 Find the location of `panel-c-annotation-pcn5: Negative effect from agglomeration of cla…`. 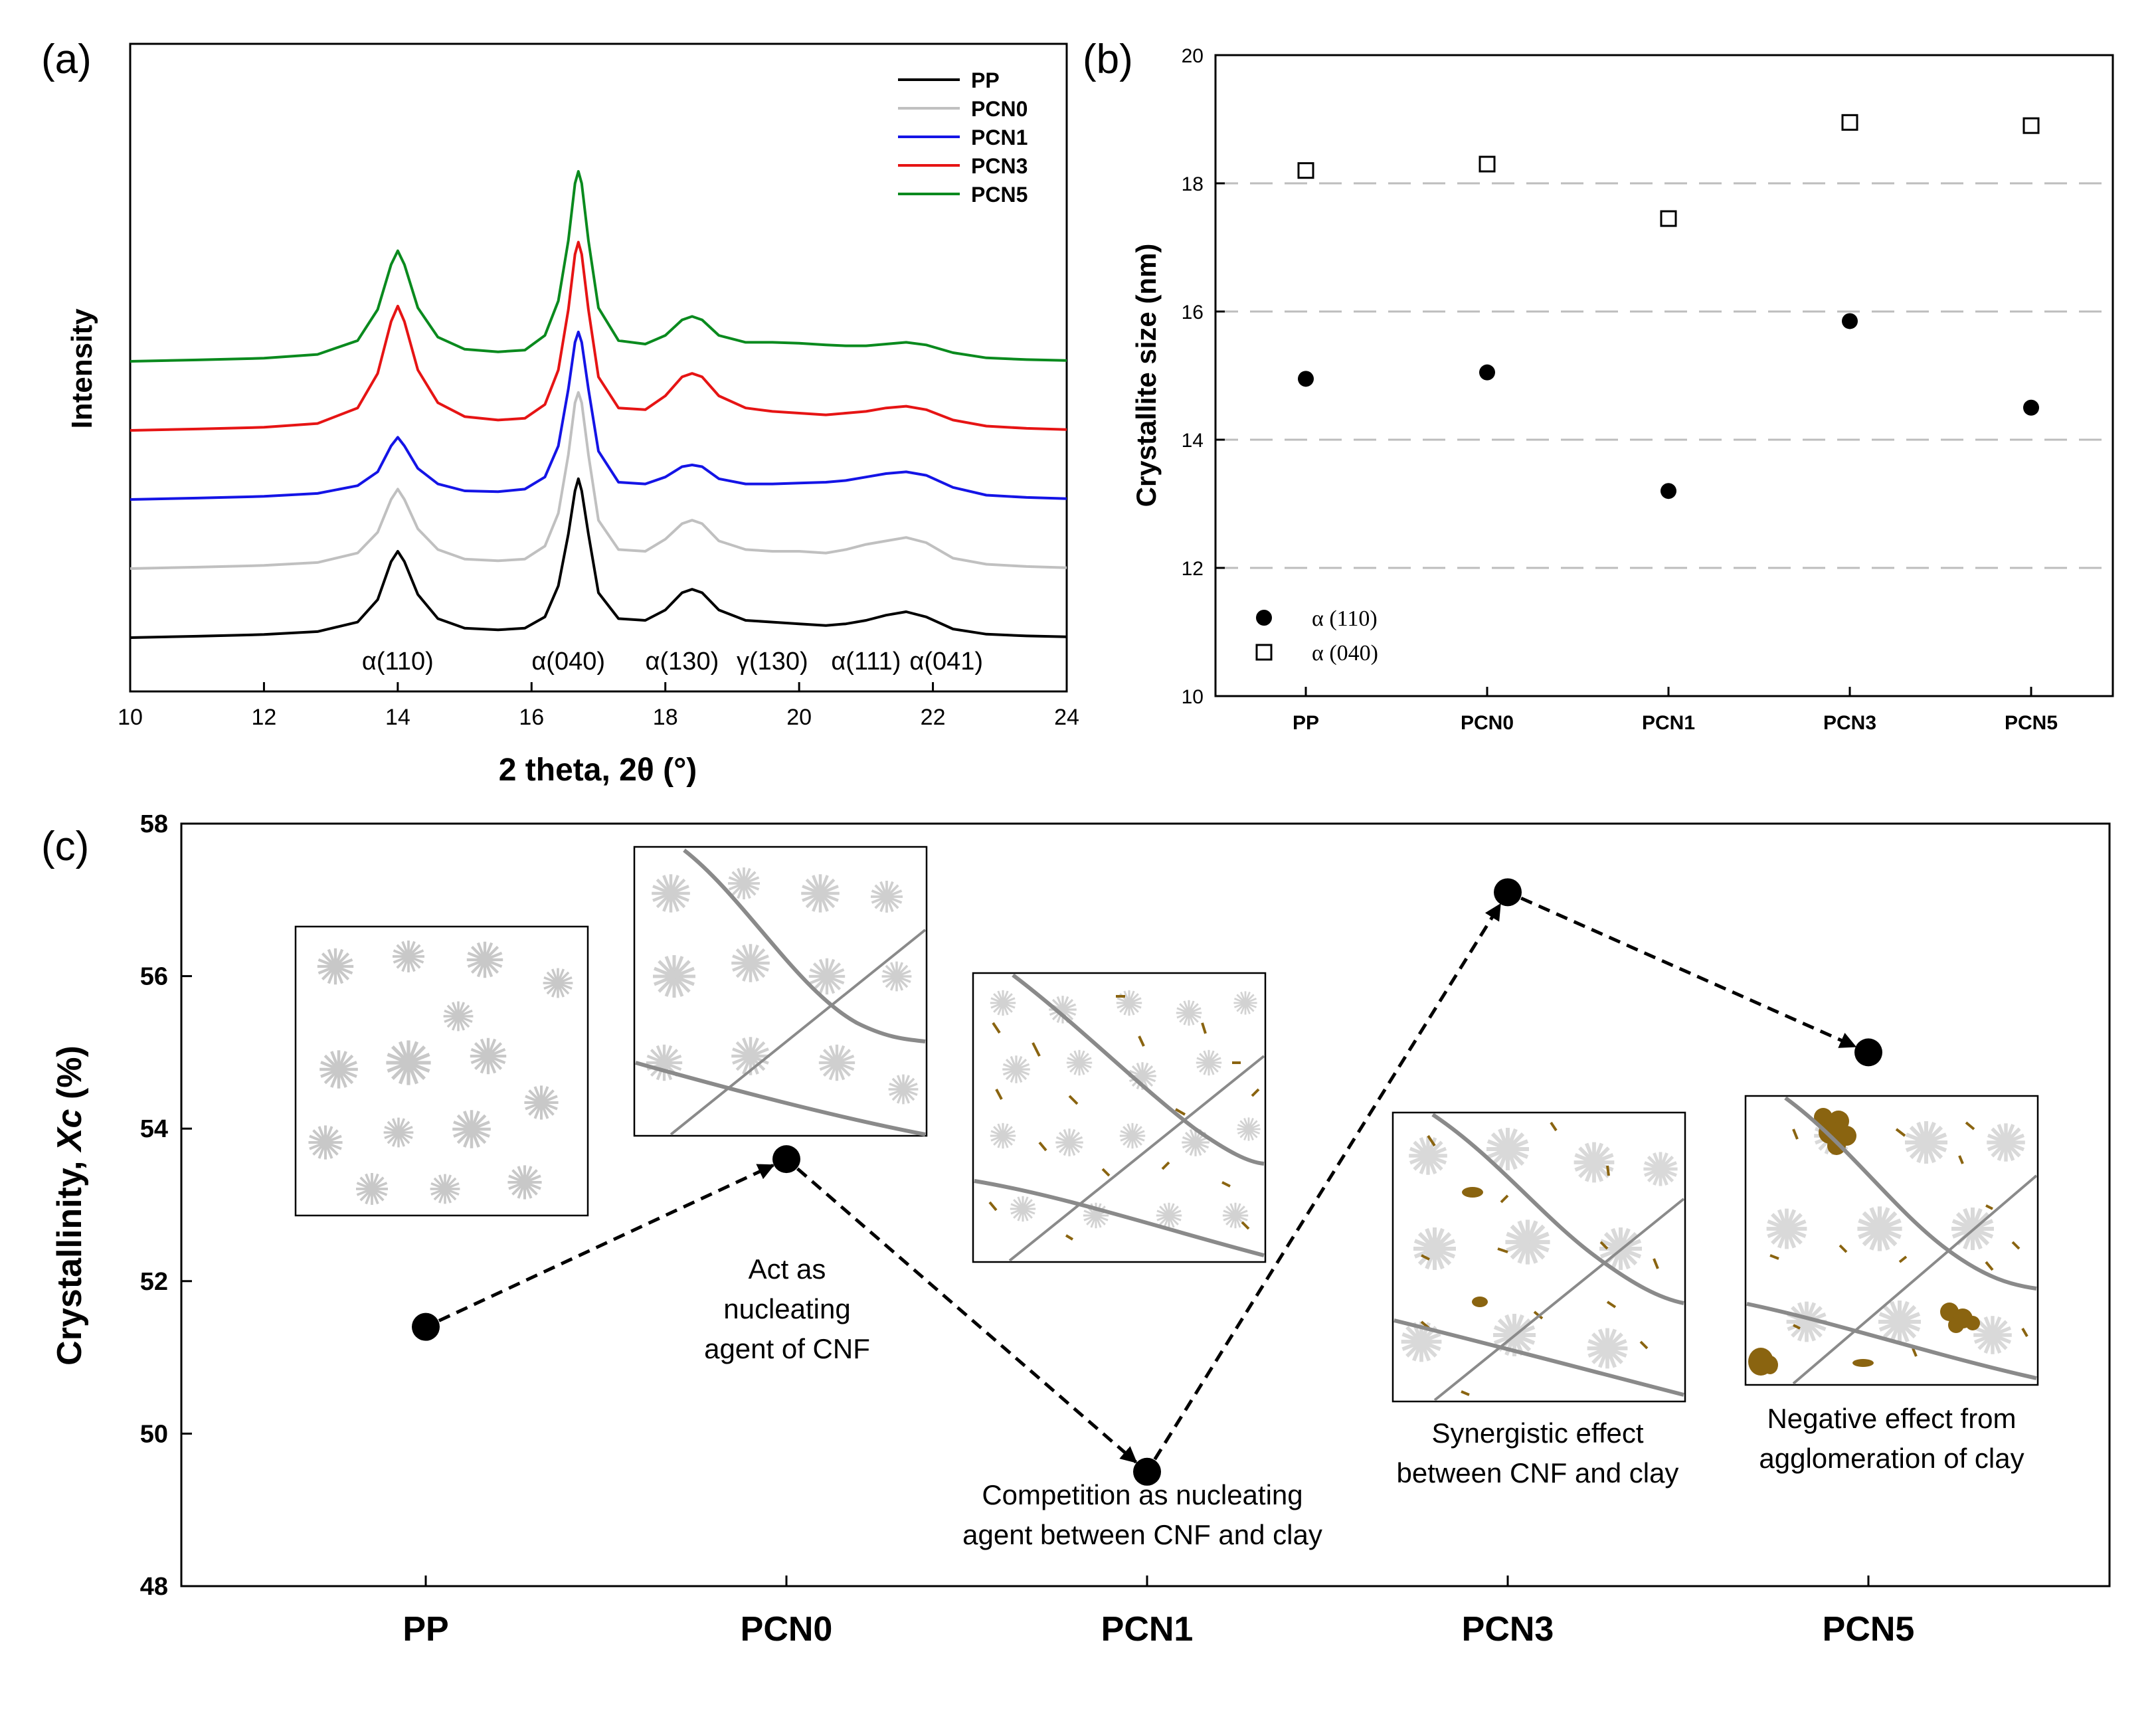

panel-c-annotation-pcn5: Negative effect from agglomeration of cla… is located at coordinates (1891, 1439).